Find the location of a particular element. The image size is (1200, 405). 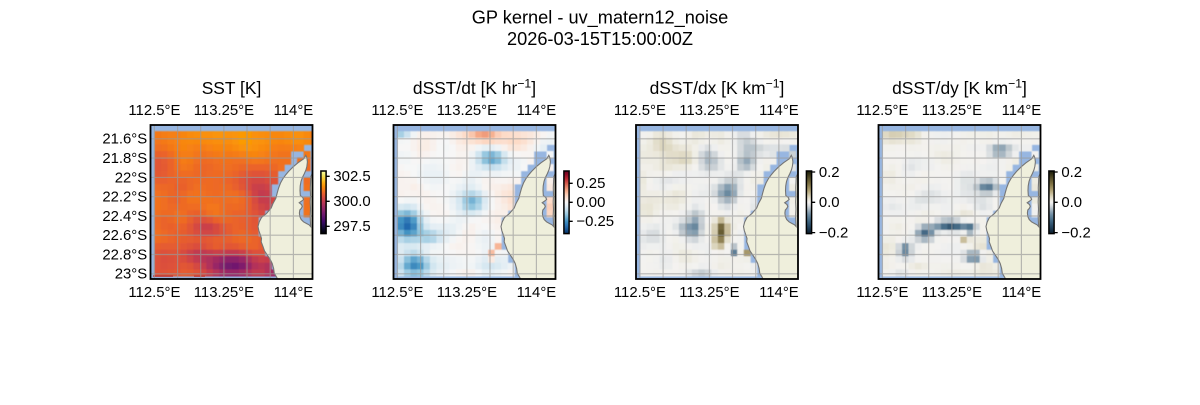

svg-text: 297.5 is located at coordinates (351, 227).